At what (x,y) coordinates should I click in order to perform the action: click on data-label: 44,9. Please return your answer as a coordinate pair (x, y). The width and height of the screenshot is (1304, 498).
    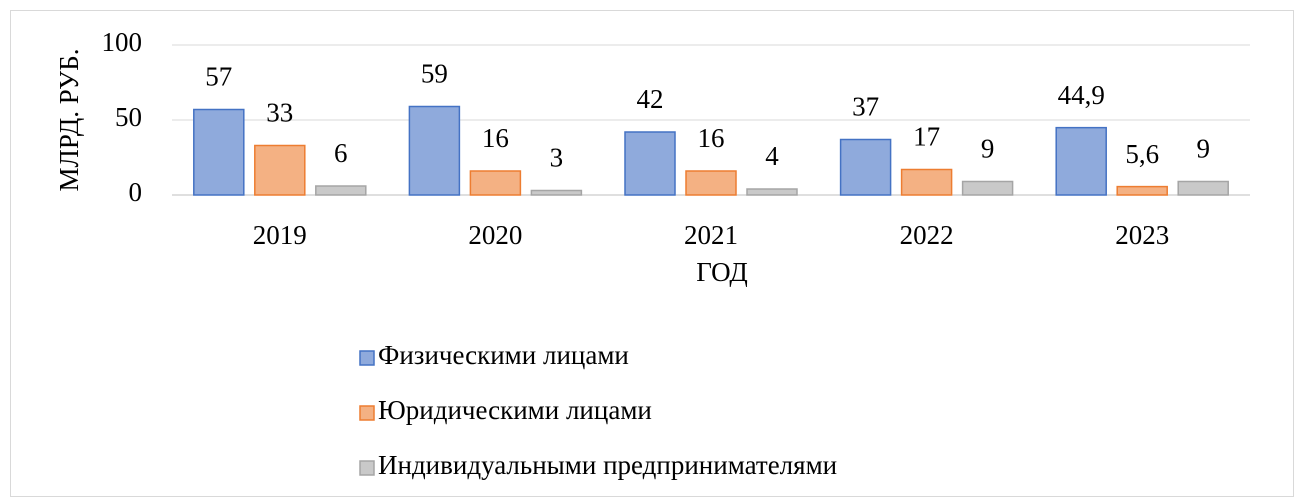
    Looking at the image, I should click on (1081, 95).